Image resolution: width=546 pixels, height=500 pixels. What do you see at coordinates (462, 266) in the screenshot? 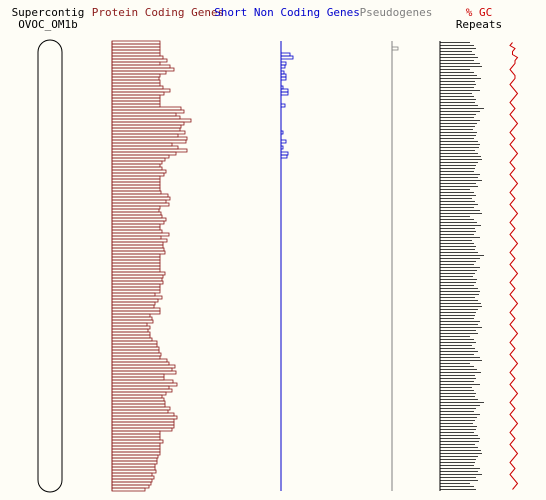
I see `repeats-track` at bounding box center [462, 266].